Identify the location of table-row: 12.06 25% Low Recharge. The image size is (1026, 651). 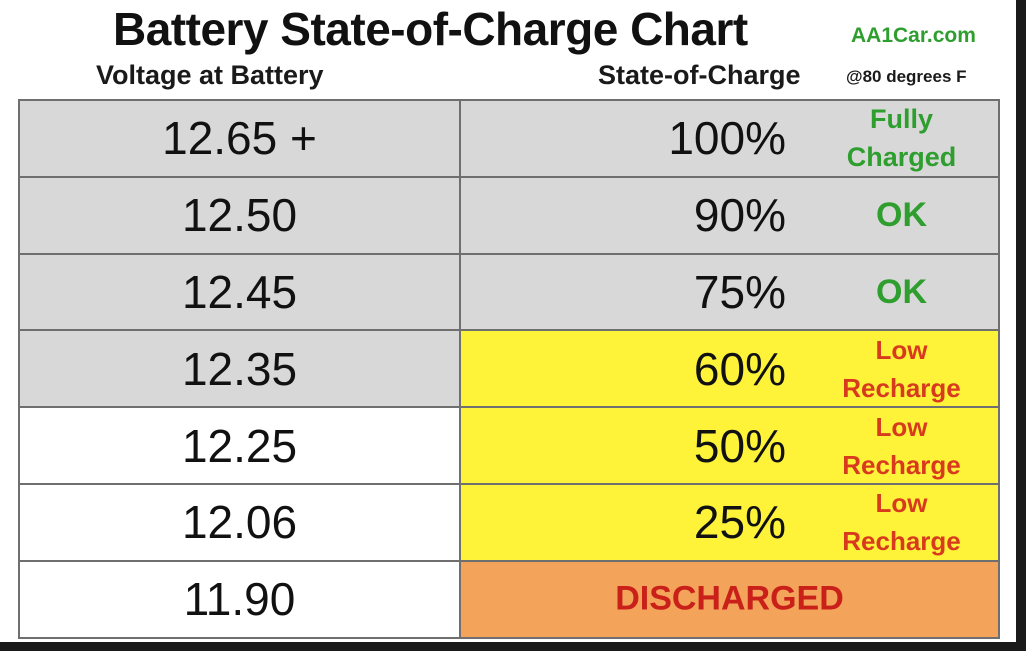
(509, 522).